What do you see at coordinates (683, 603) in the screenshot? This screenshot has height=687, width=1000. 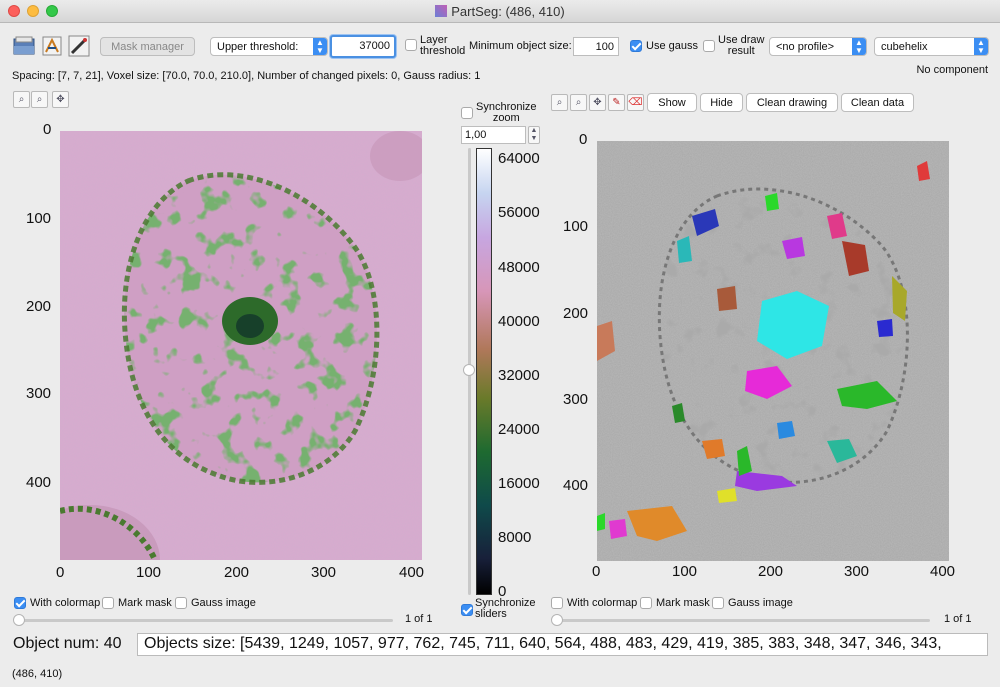 I see `right-mark-mask-label: Mark mask` at bounding box center [683, 603].